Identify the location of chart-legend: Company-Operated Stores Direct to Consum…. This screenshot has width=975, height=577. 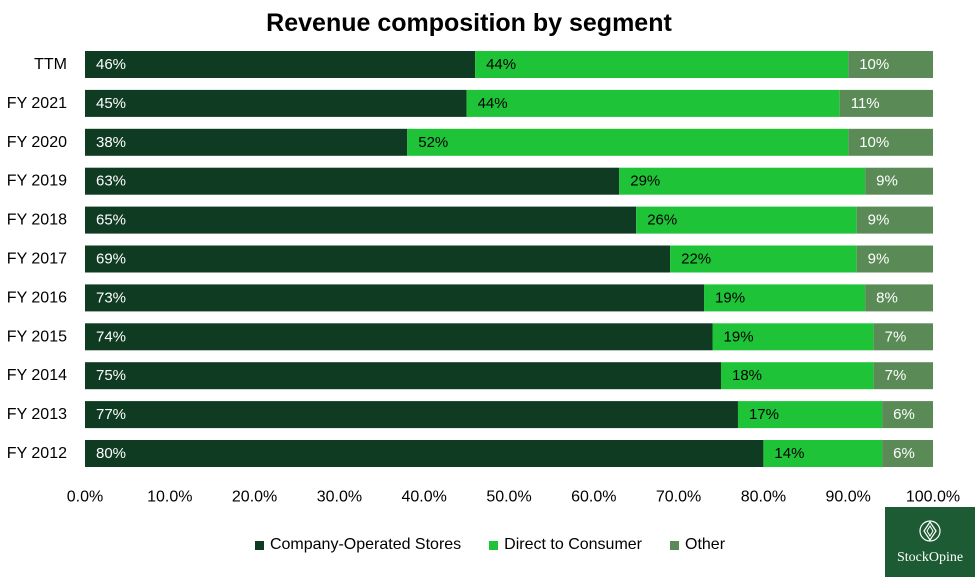
(487, 545).